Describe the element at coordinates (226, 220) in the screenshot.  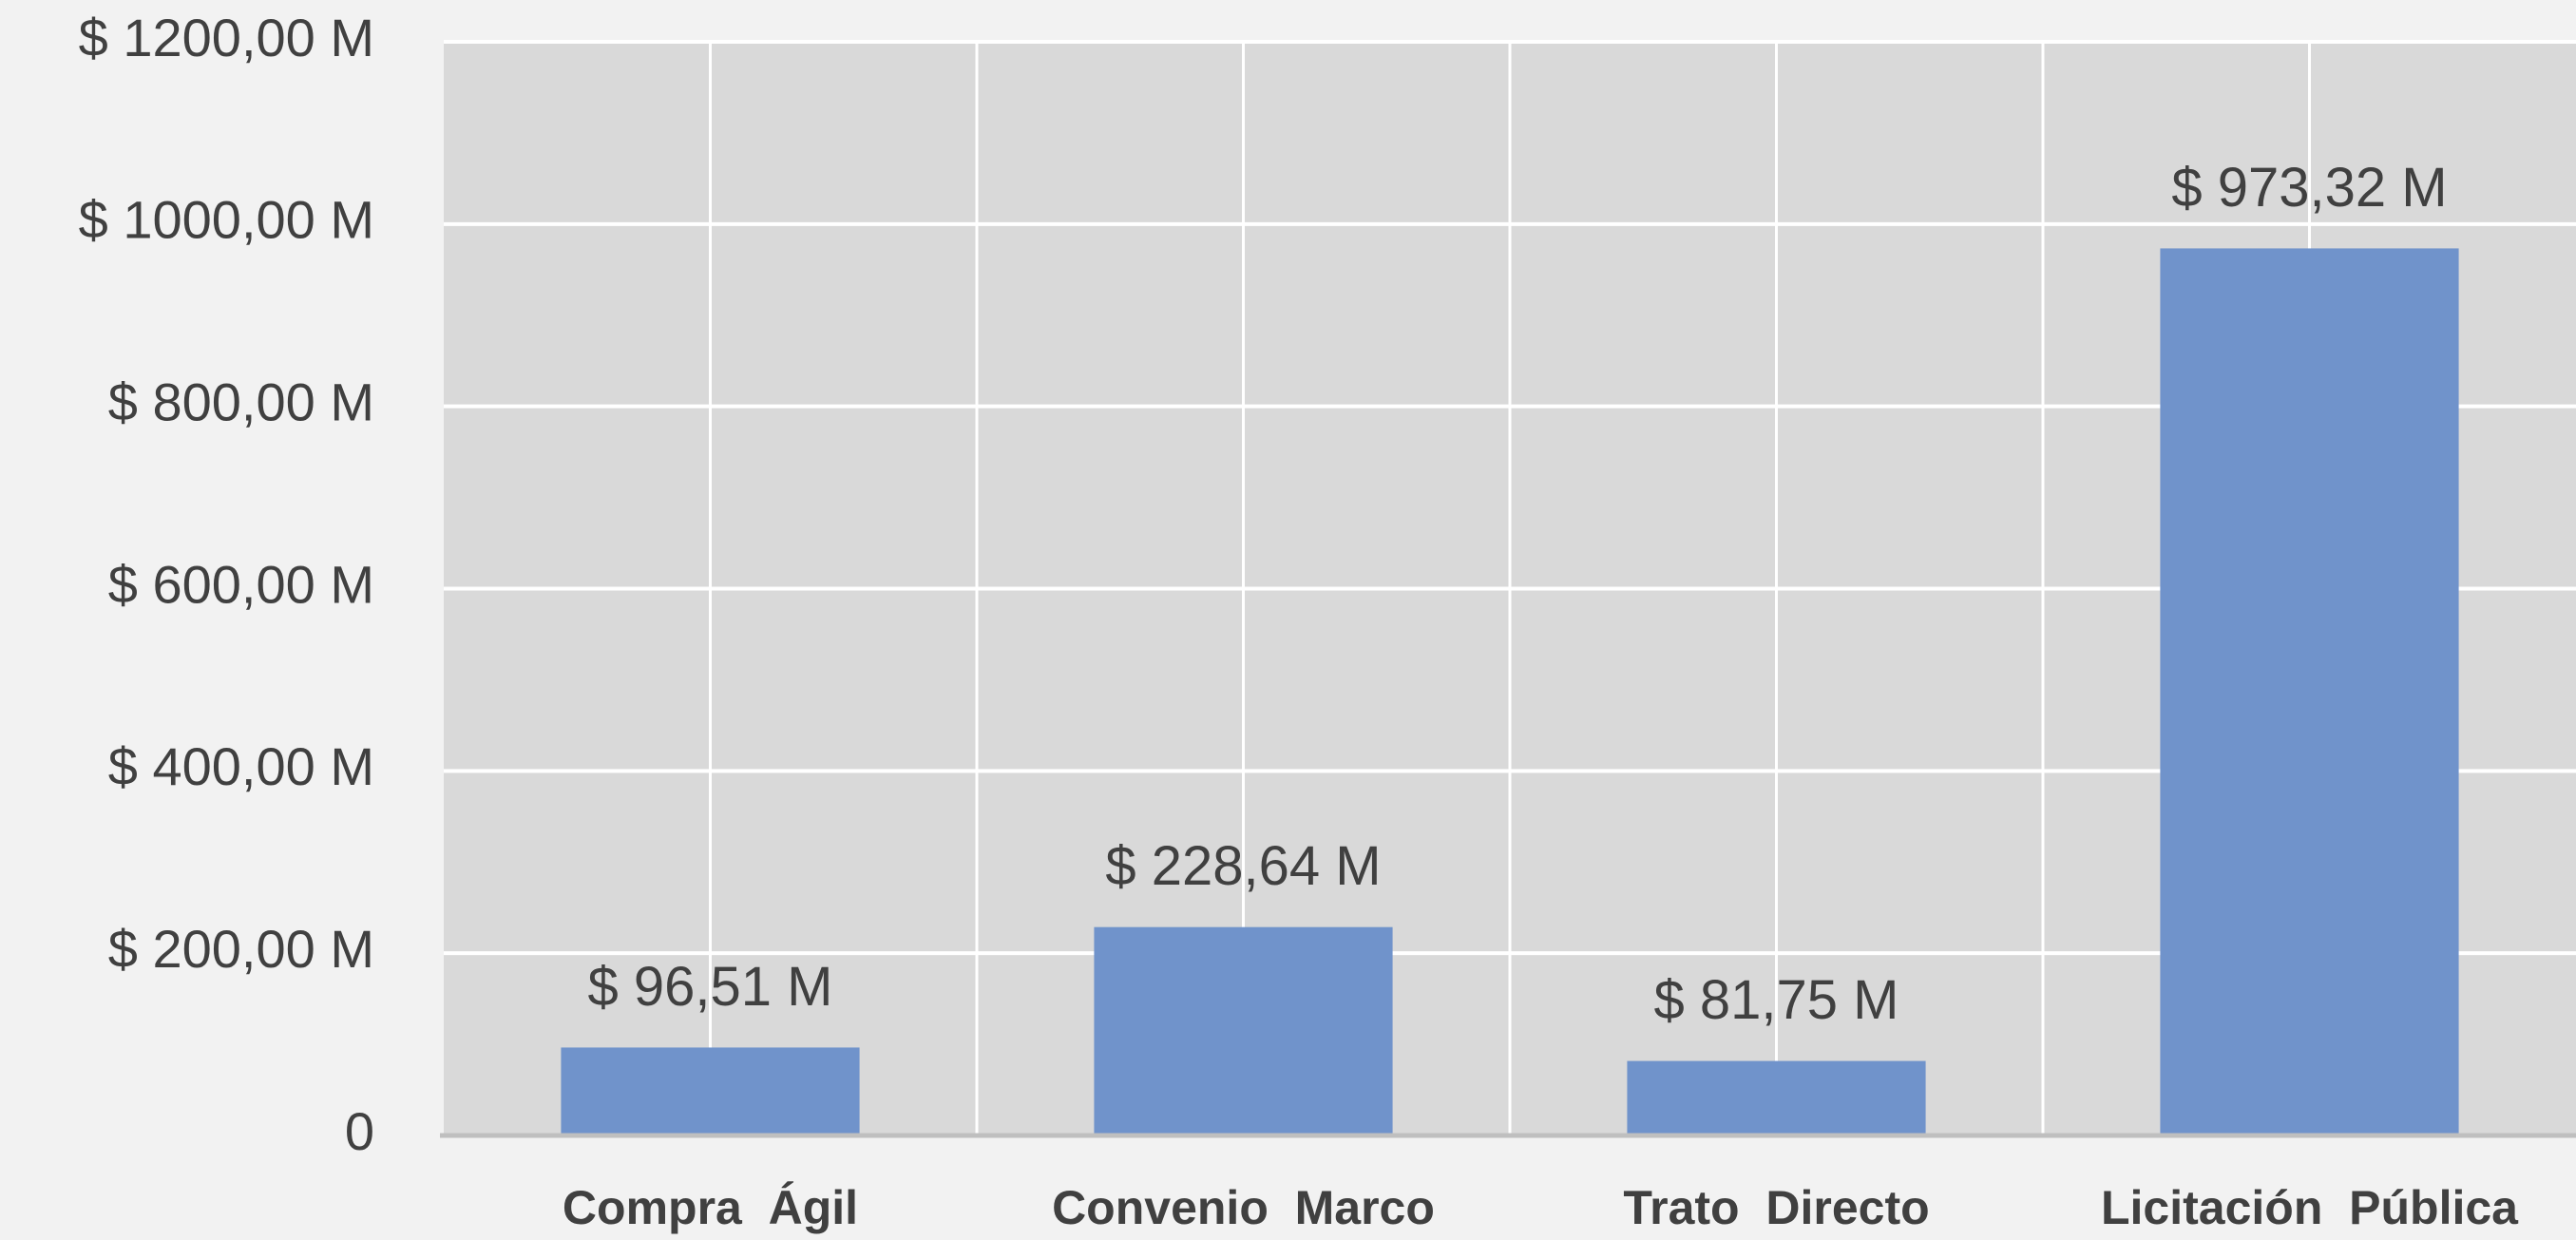
I see `y-tick-label: $ 1000,00 M` at that location.